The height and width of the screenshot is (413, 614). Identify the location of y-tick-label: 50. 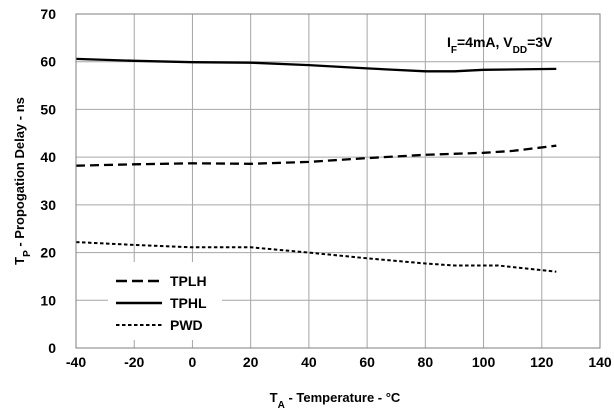
(48, 109).